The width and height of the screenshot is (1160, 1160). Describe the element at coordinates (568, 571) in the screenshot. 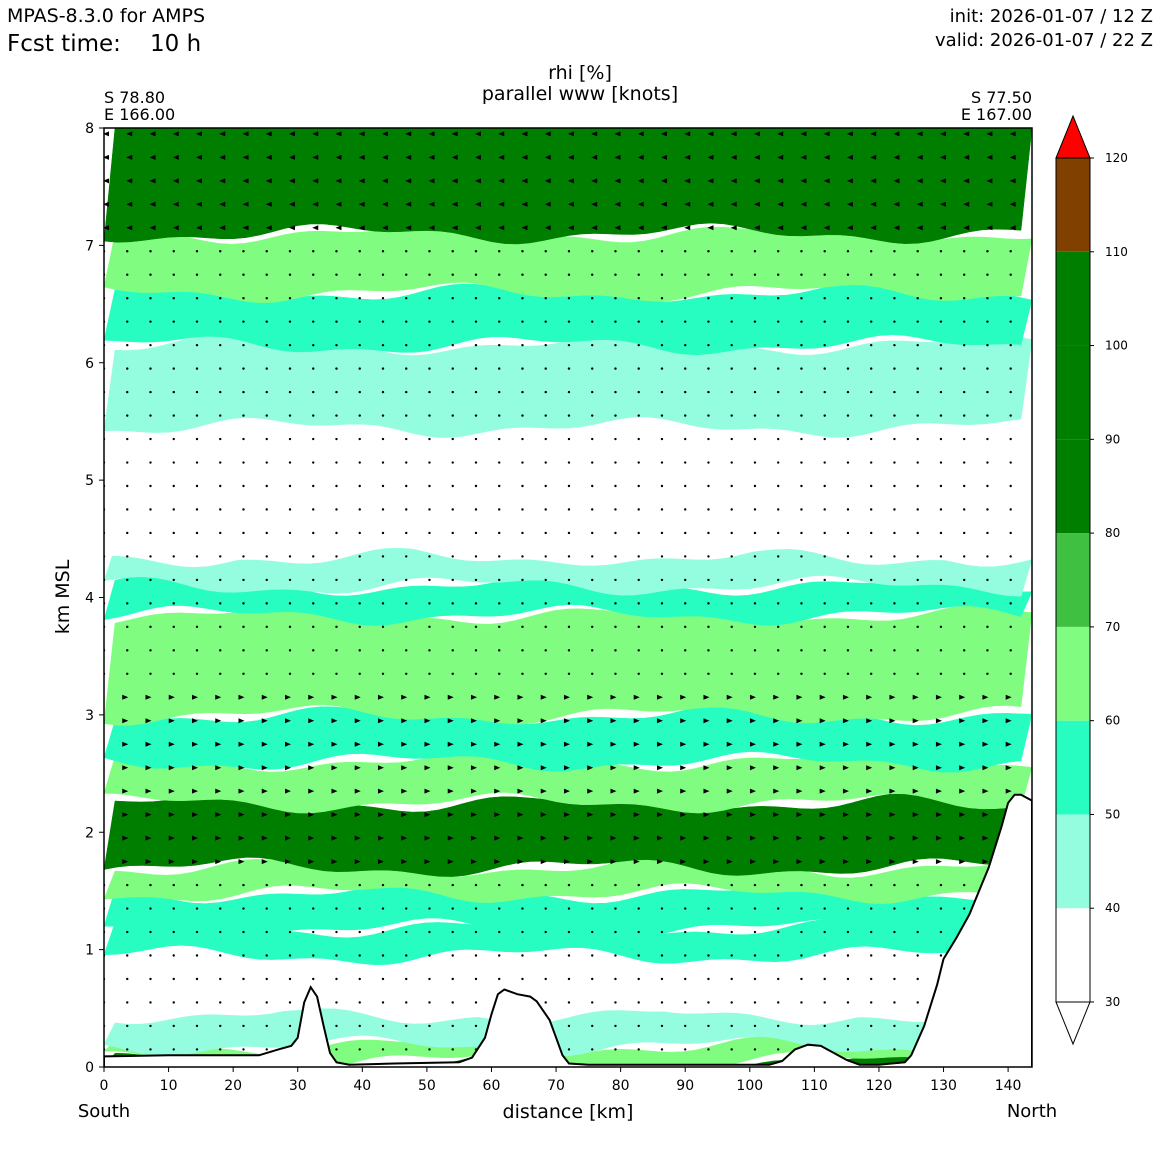

I see `rhi-band` at that location.